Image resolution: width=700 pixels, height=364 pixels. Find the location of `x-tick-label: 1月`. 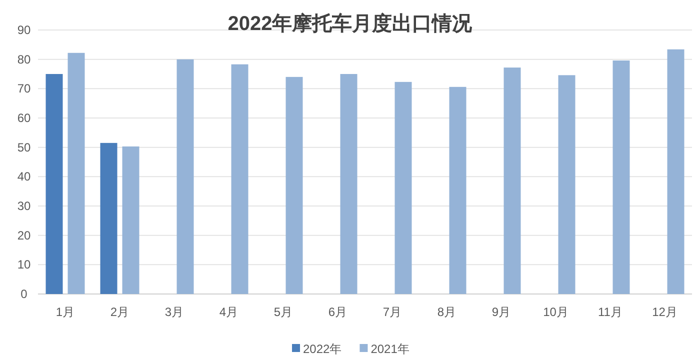

x-tick-label: 1月 is located at coordinates (65, 312).